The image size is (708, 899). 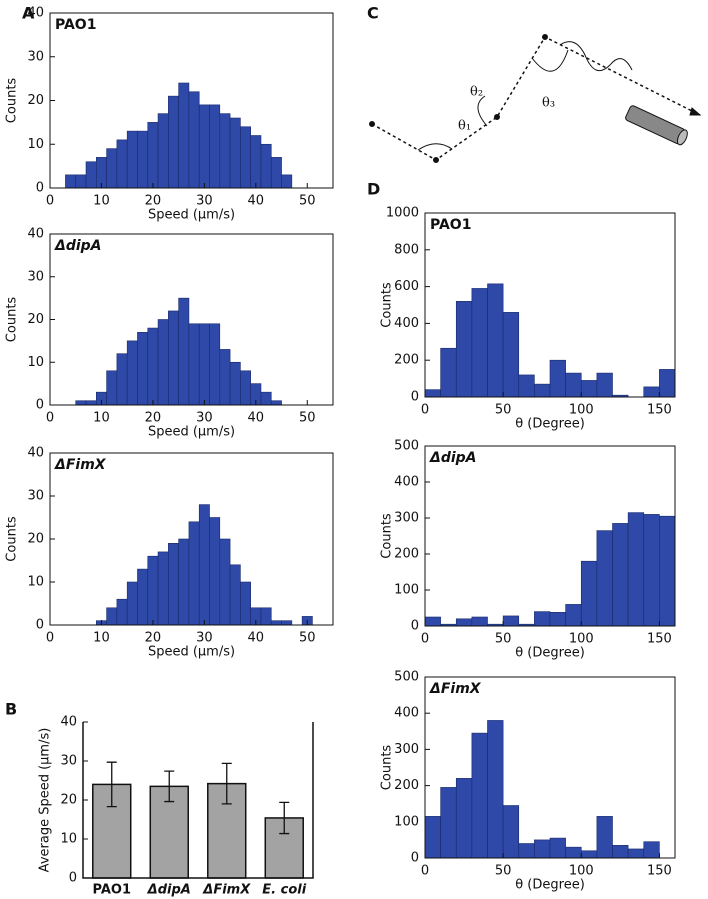 What do you see at coordinates (406, 554) in the screenshot?
I see `y-tick-label: 200` at bounding box center [406, 554].